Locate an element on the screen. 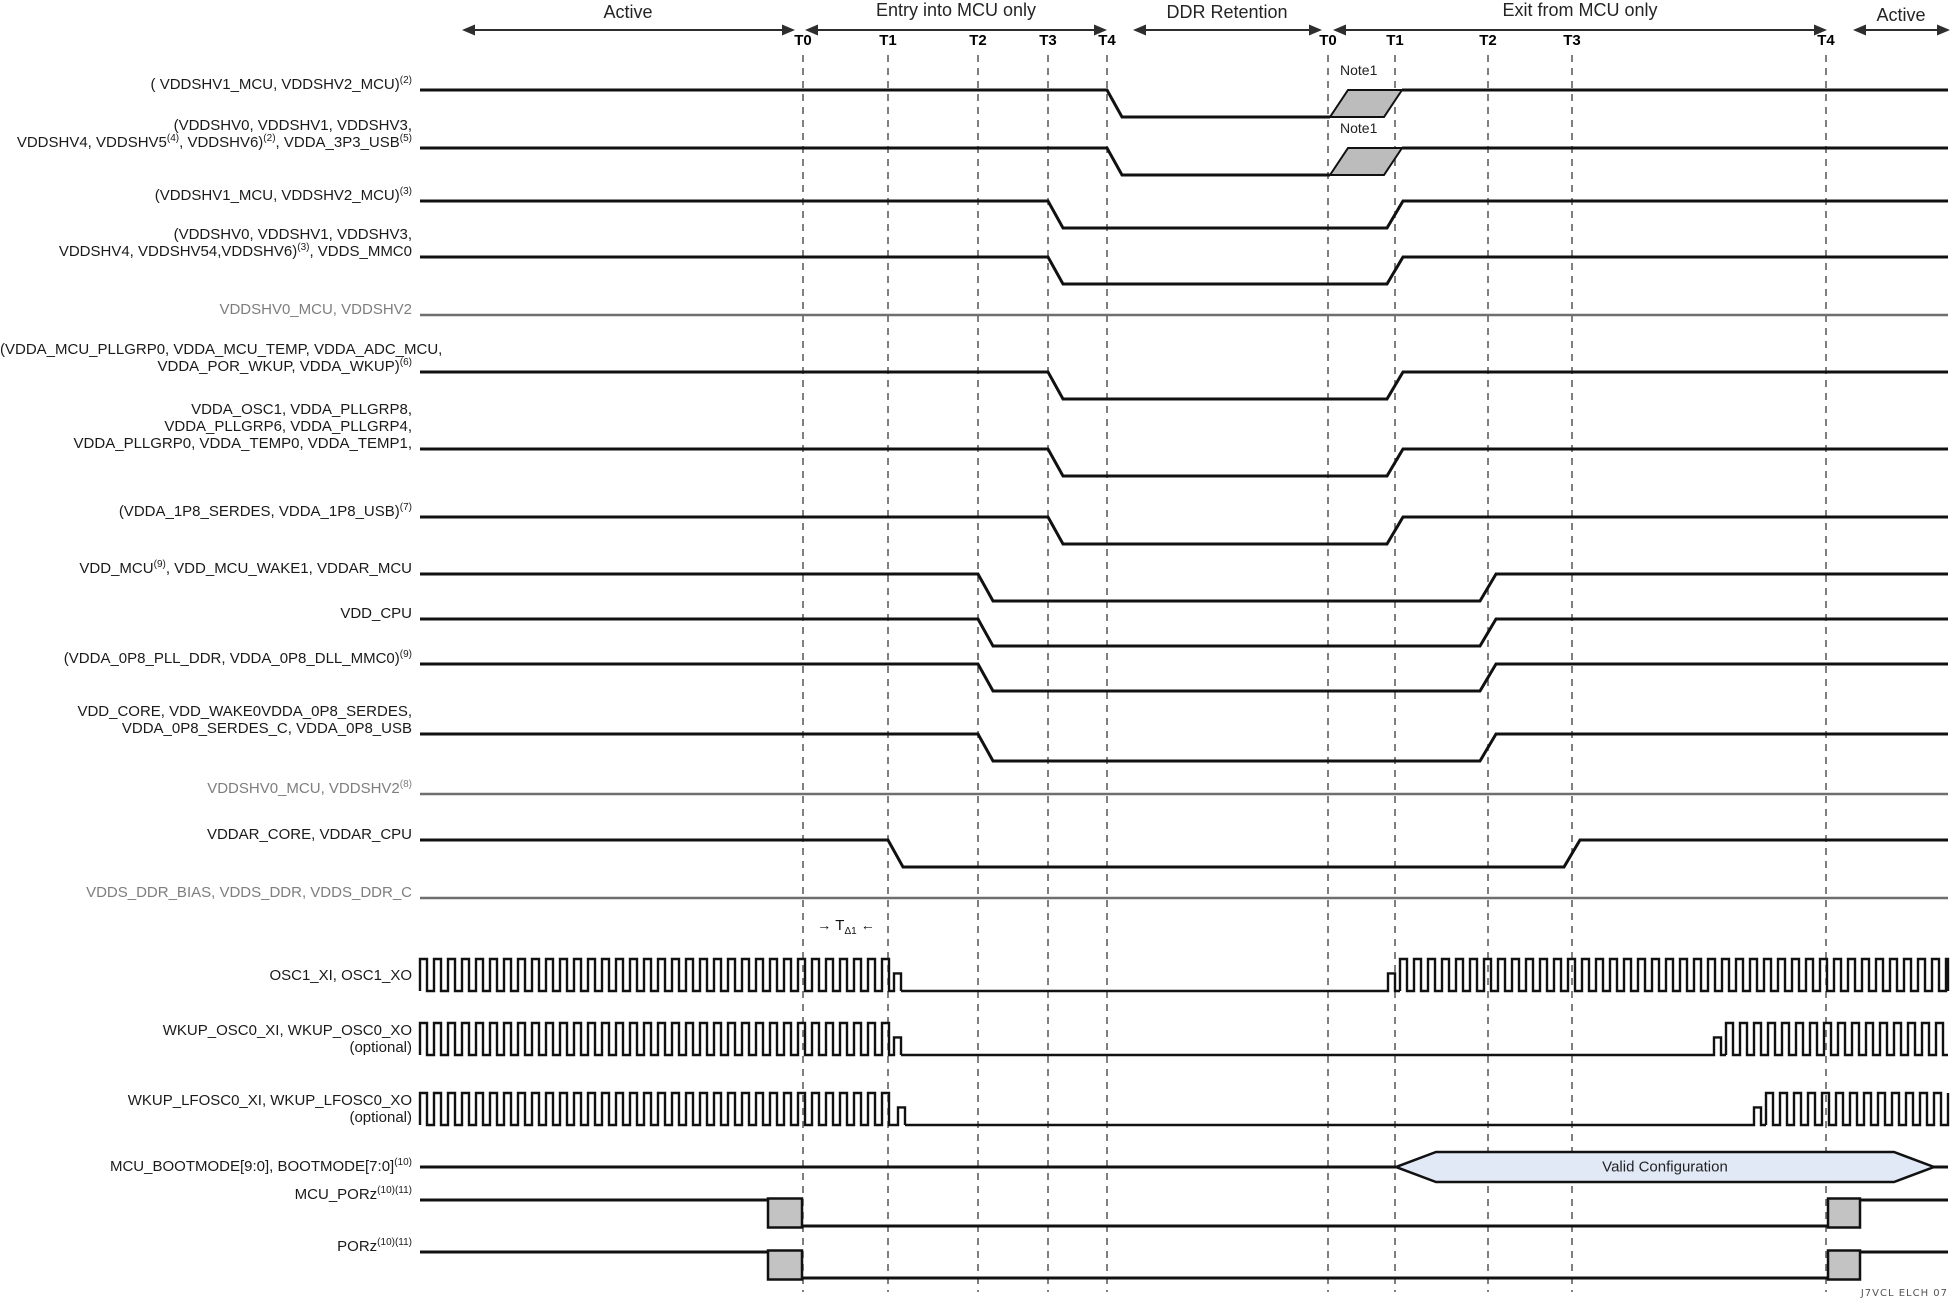 The width and height of the screenshot is (1954, 1303). time-marker-1: T1 is located at coordinates (888, 40).